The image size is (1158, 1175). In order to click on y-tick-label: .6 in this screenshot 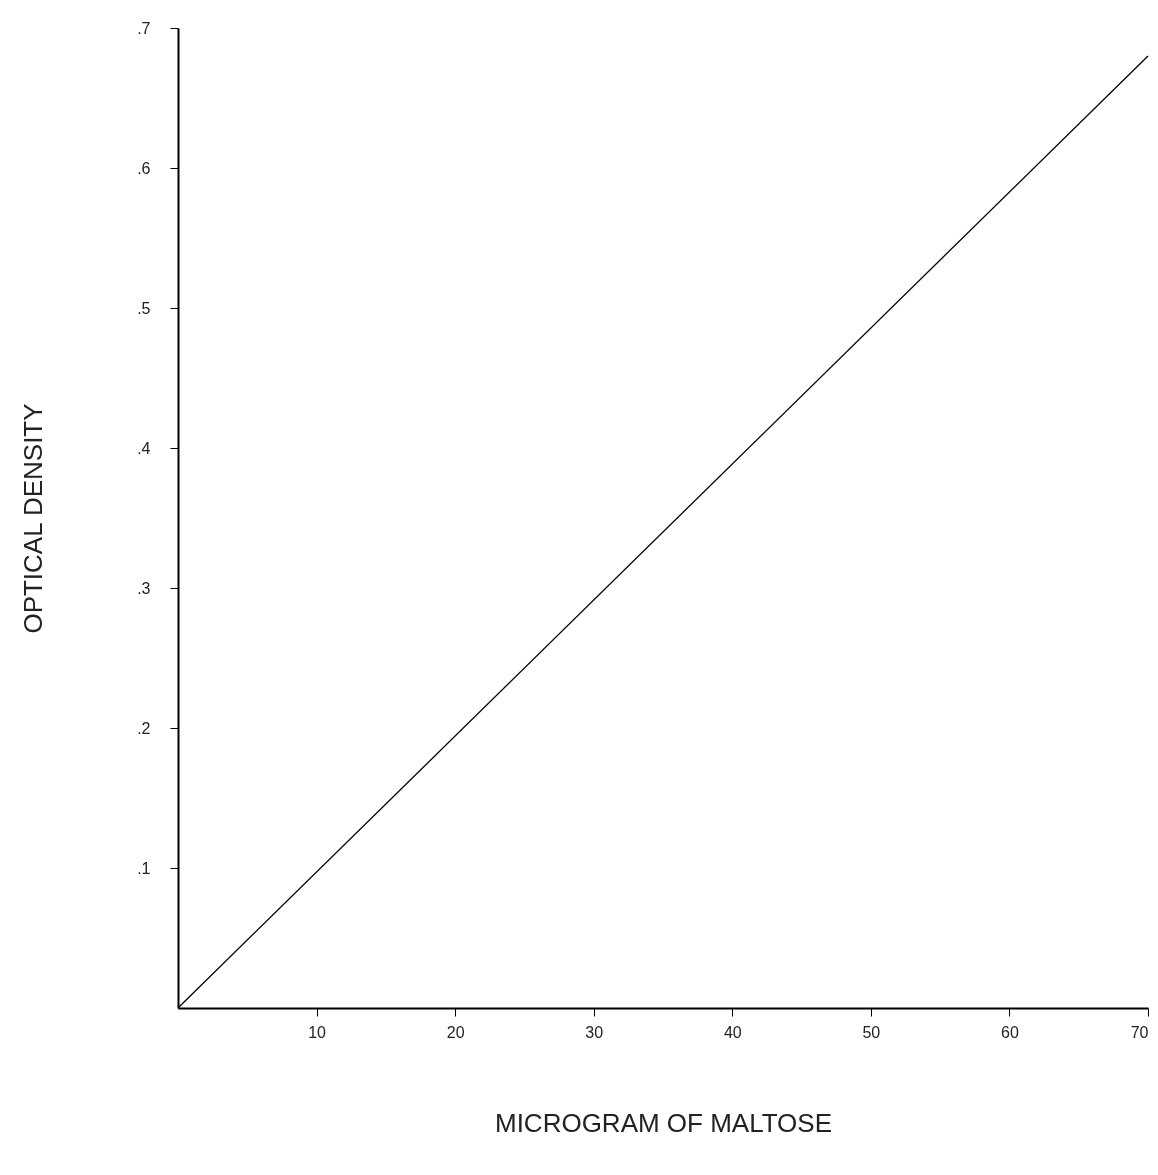, I will do `click(144, 168)`.